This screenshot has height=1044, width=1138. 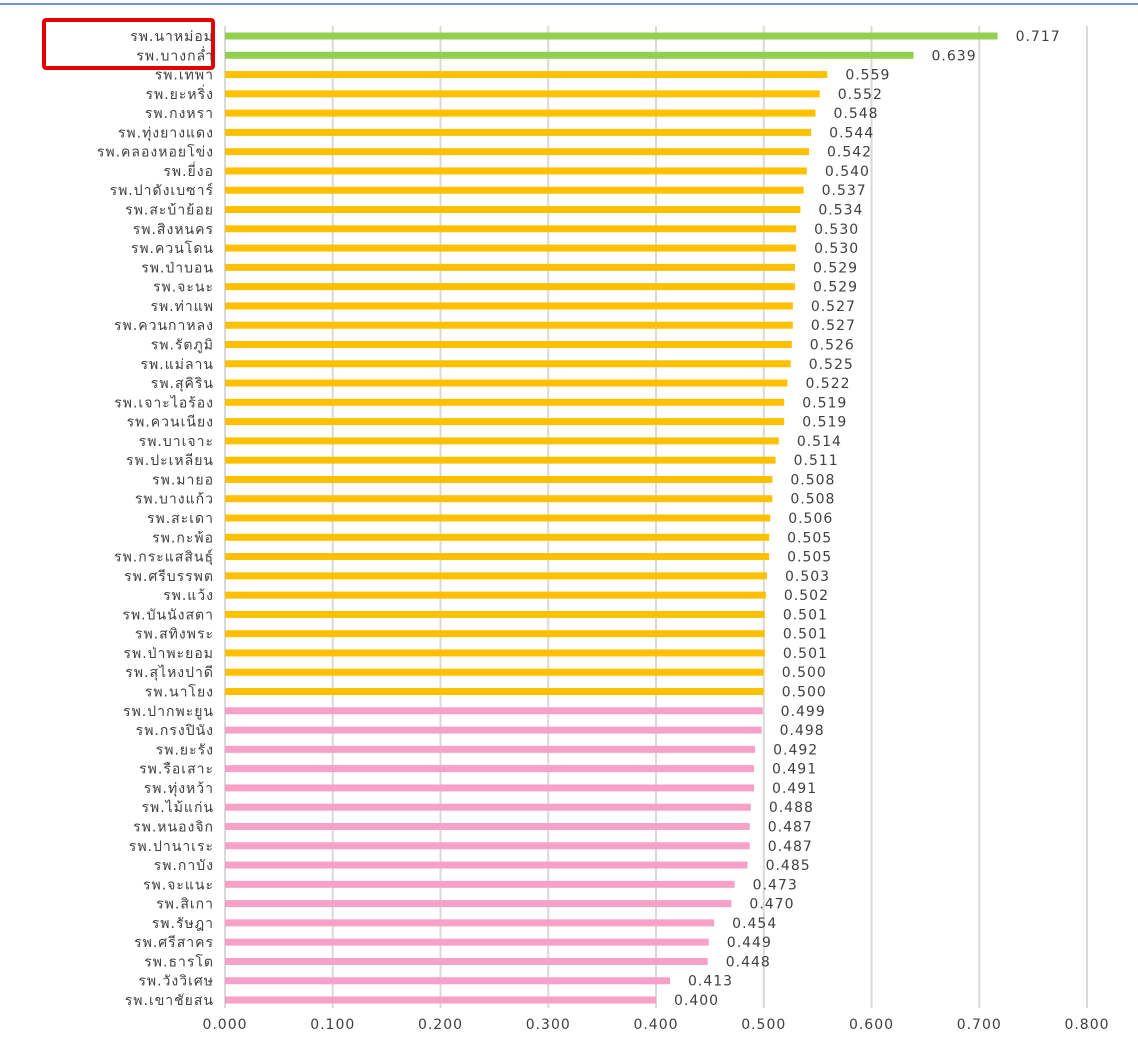 What do you see at coordinates (816, 461) in the screenshot?
I see `value-label: 0.511` at bounding box center [816, 461].